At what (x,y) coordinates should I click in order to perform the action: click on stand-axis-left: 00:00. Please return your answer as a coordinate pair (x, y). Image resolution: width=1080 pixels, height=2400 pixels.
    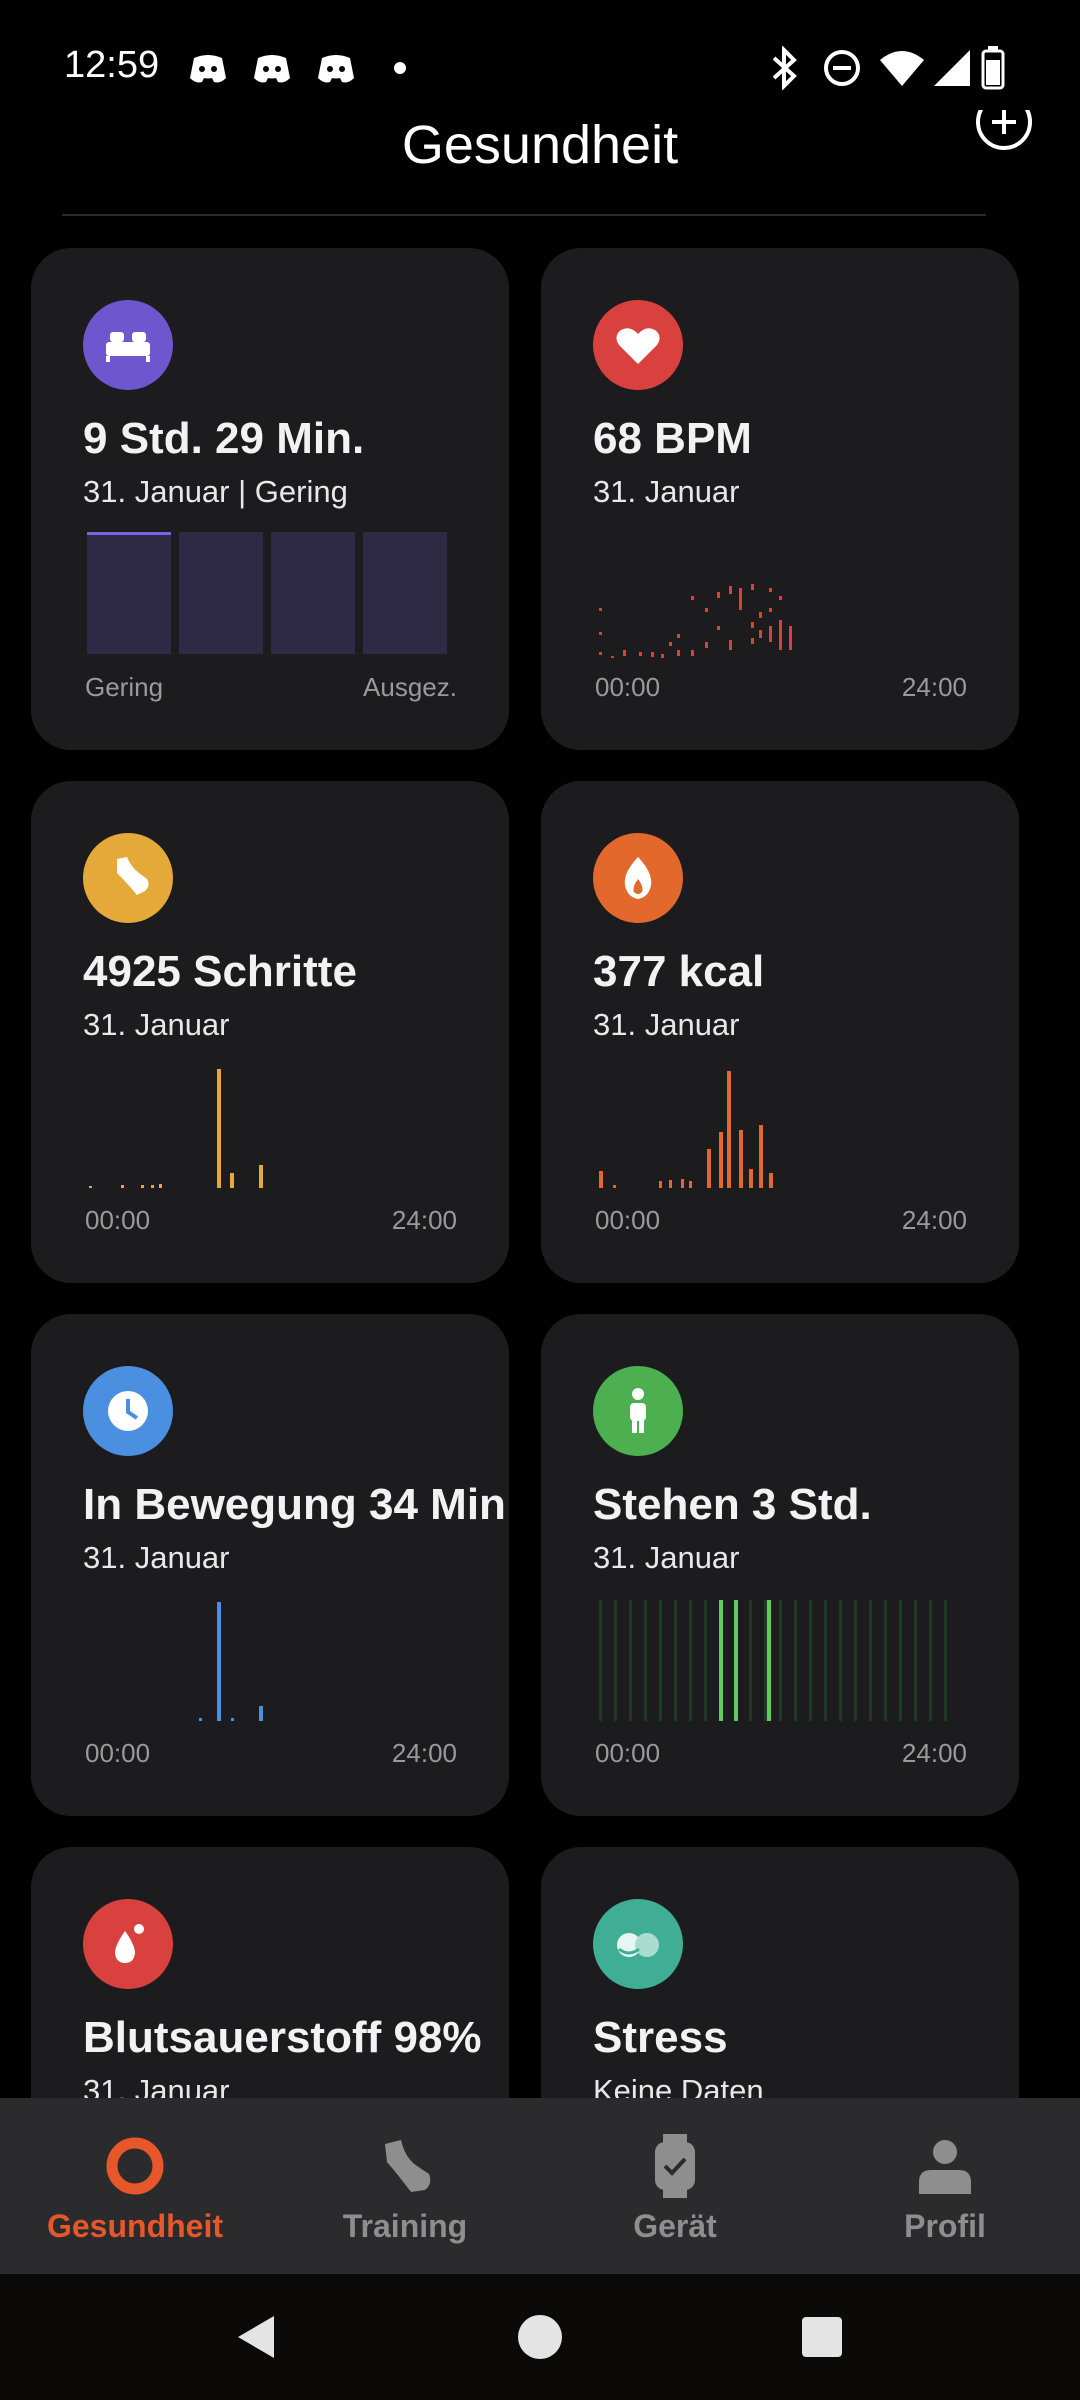
    Looking at the image, I should click on (628, 1753).